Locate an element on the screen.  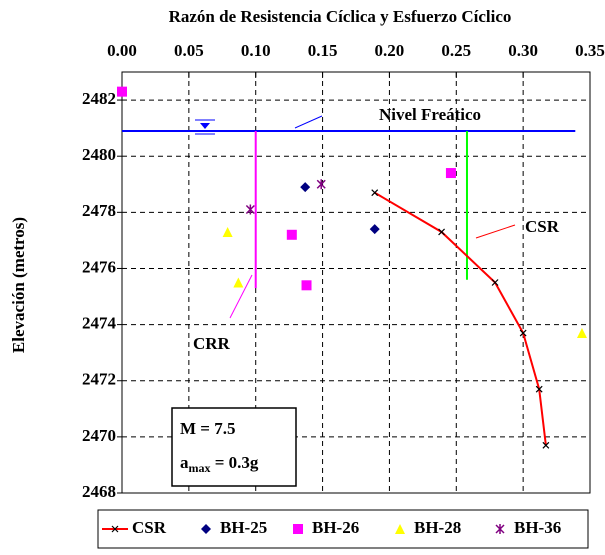
x-tick-label: 0.35 is located at coordinates (590, 50).